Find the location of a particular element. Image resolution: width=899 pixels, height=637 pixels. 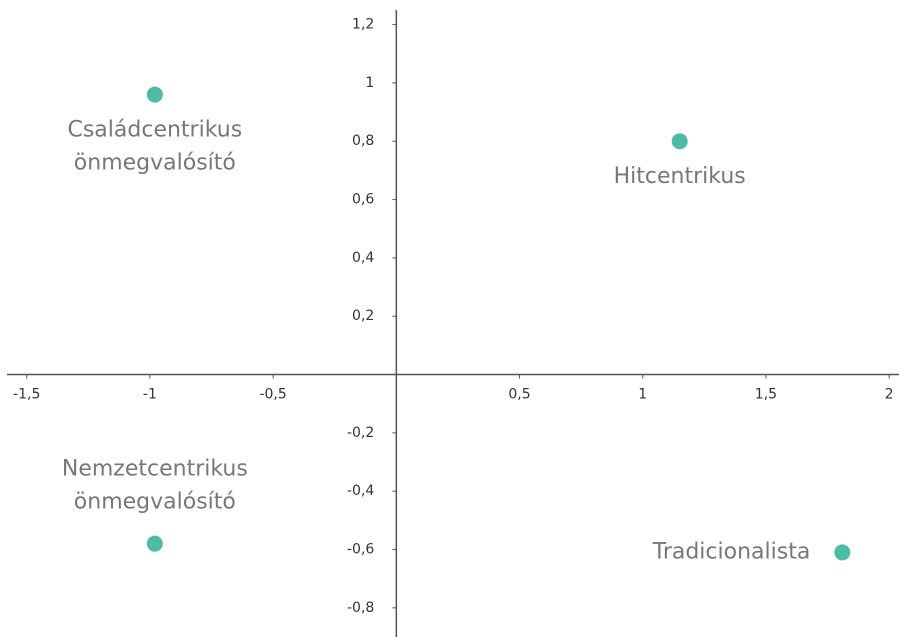

point-label: Családcentrikus is located at coordinates (154, 130).